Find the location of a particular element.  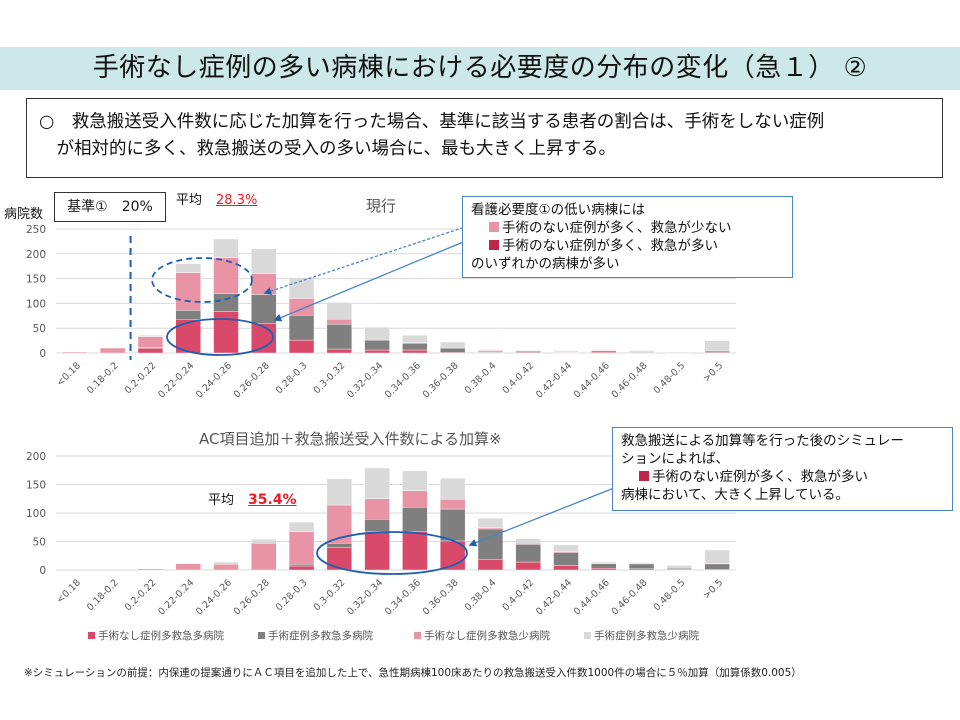

summary-line-2: が相対的に多く、救急搬送の受入の多い場合に、最も大きく上昇する。 is located at coordinates (327, 149).